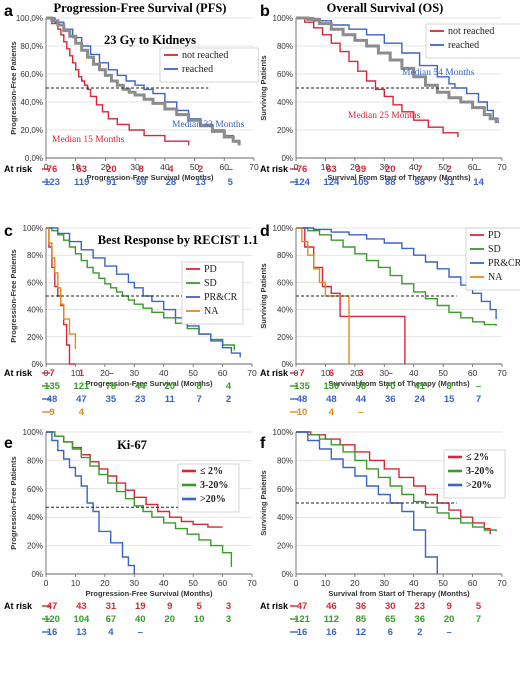 Image resolution: width=520 pixels, height=673 pixels. What do you see at coordinates (384, 116) in the screenshot?
I see `median-annotation: Median 25 Months` at bounding box center [384, 116].